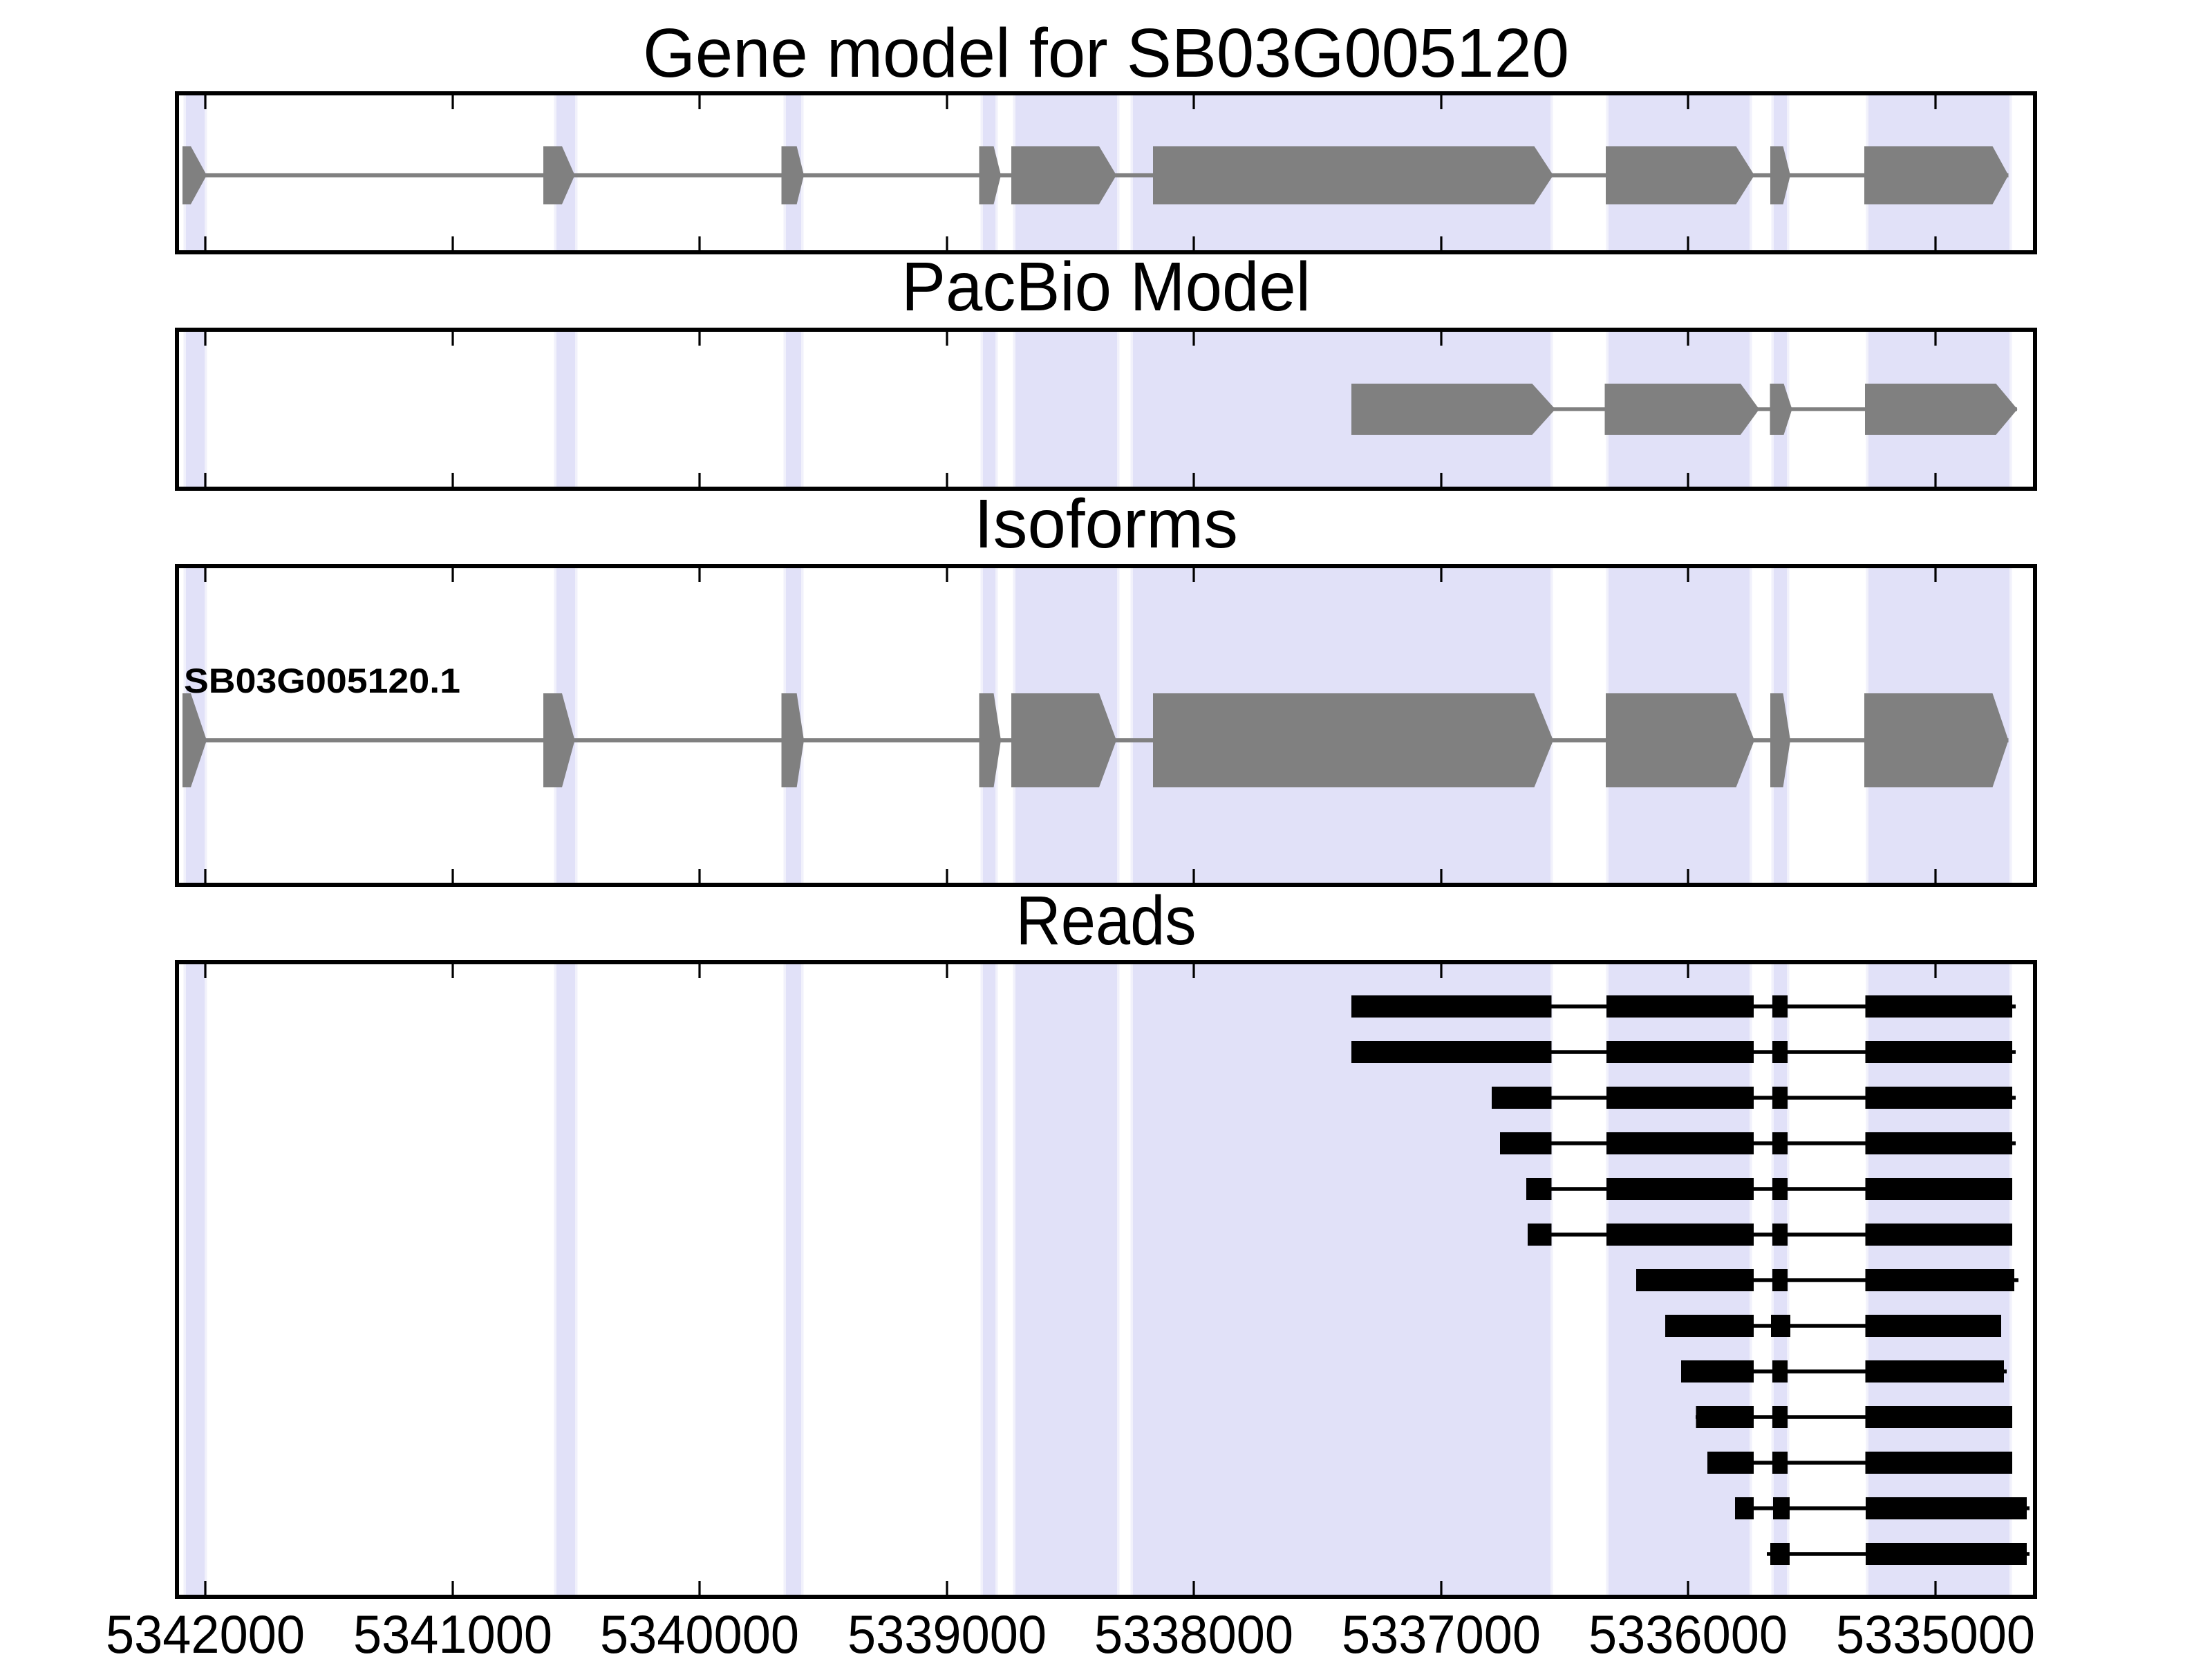  I want to click on svg-text: 5338000, so click(1193, 1632).